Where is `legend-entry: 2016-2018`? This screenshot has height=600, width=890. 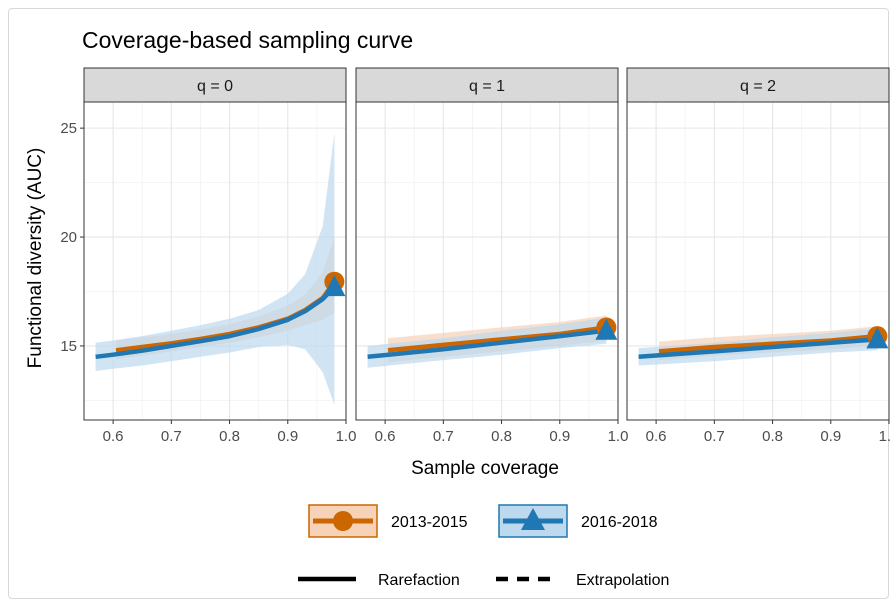
legend-entry: 2016-2018 is located at coordinates (578, 521).